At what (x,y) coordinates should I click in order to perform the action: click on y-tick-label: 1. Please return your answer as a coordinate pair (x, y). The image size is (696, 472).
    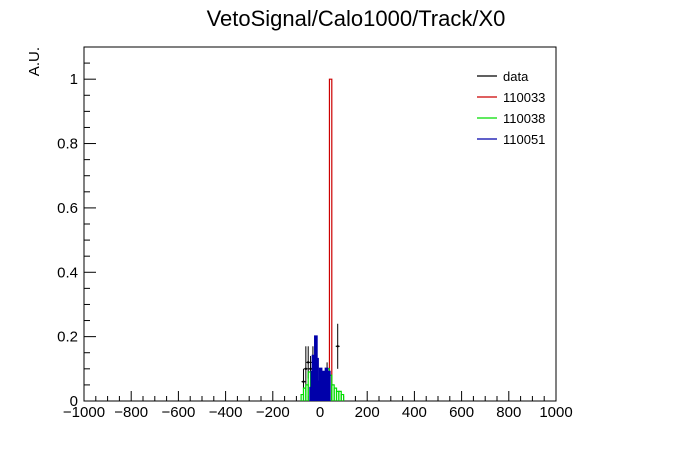
    Looking at the image, I should click on (74, 79).